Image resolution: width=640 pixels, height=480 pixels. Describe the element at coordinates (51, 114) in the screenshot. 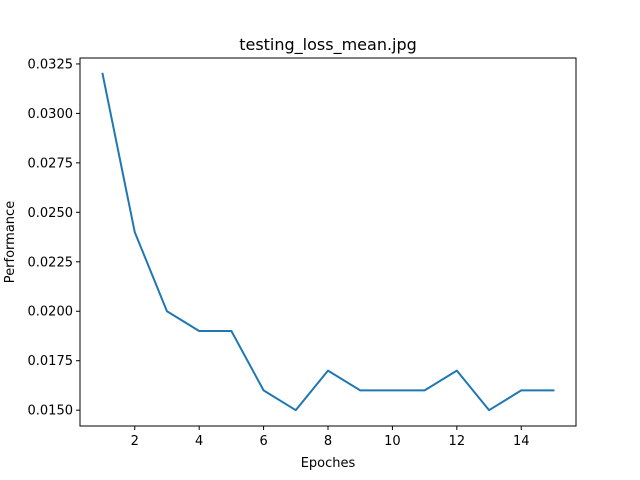

I see `y-tick-label: 0.0300` at that location.